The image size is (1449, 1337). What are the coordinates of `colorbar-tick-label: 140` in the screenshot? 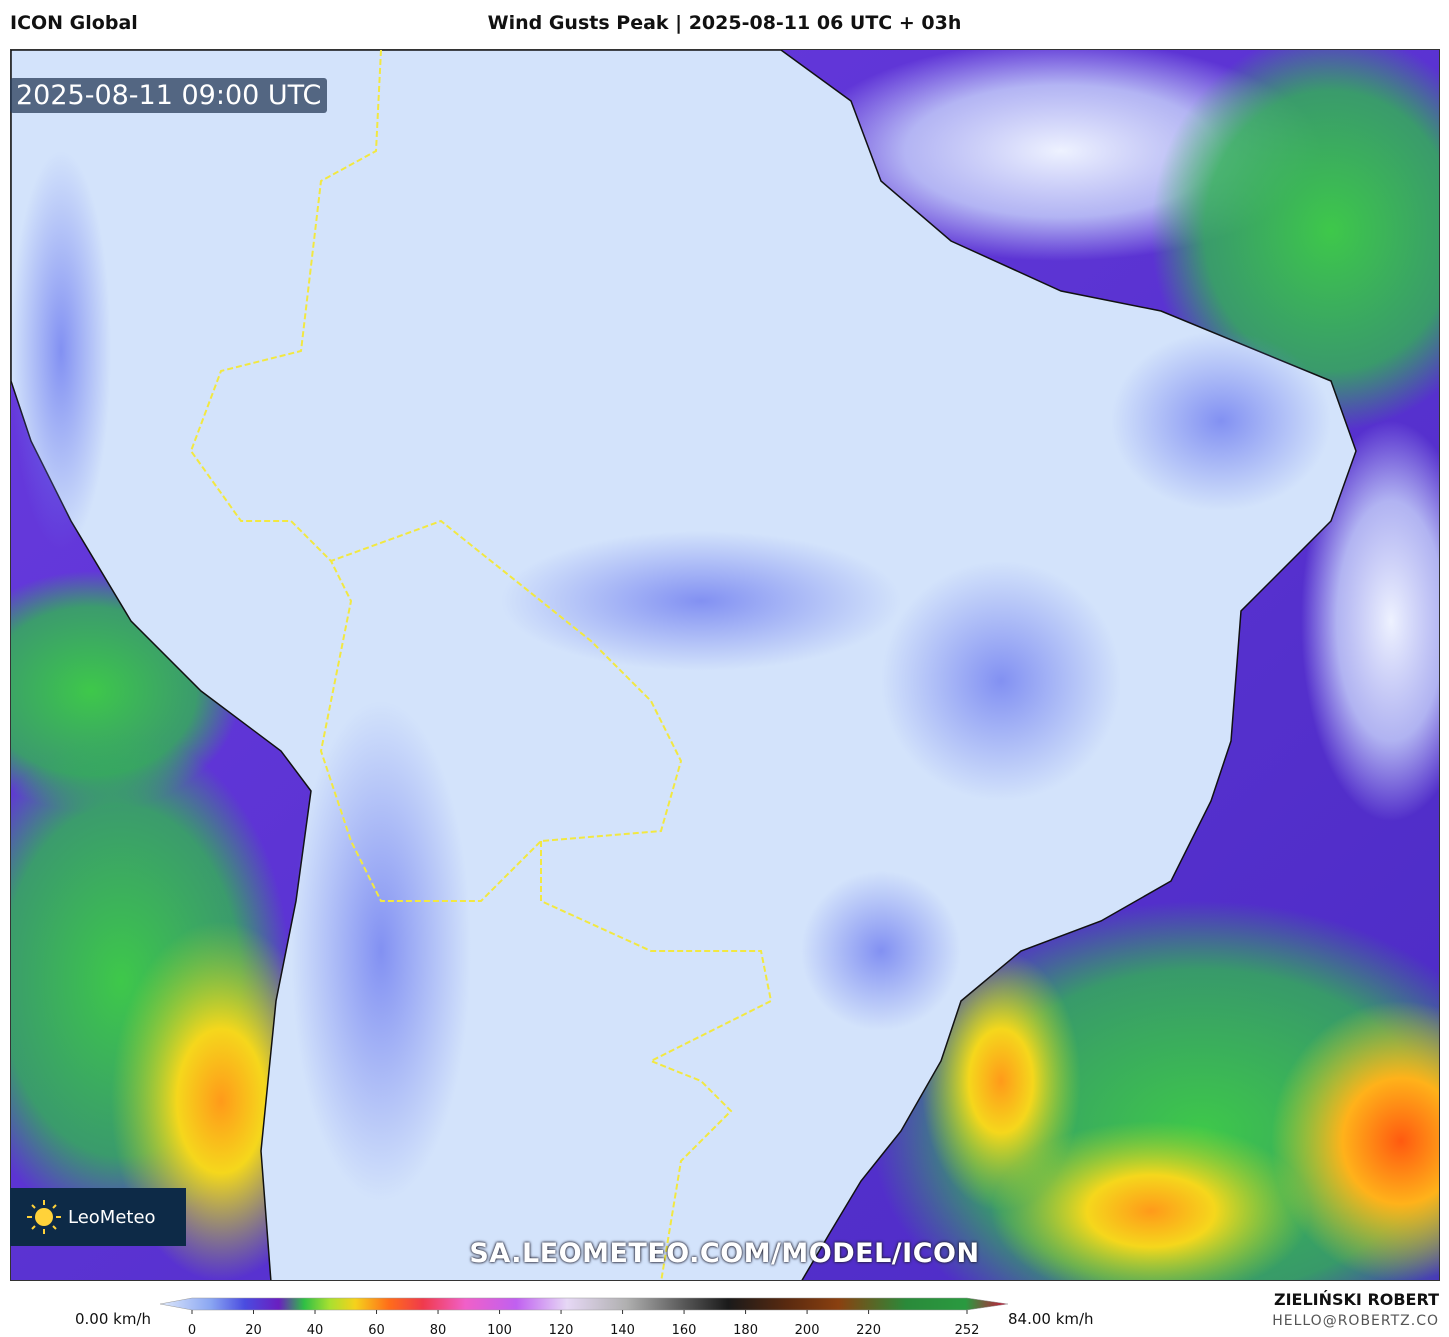 It's located at (622, 1330).